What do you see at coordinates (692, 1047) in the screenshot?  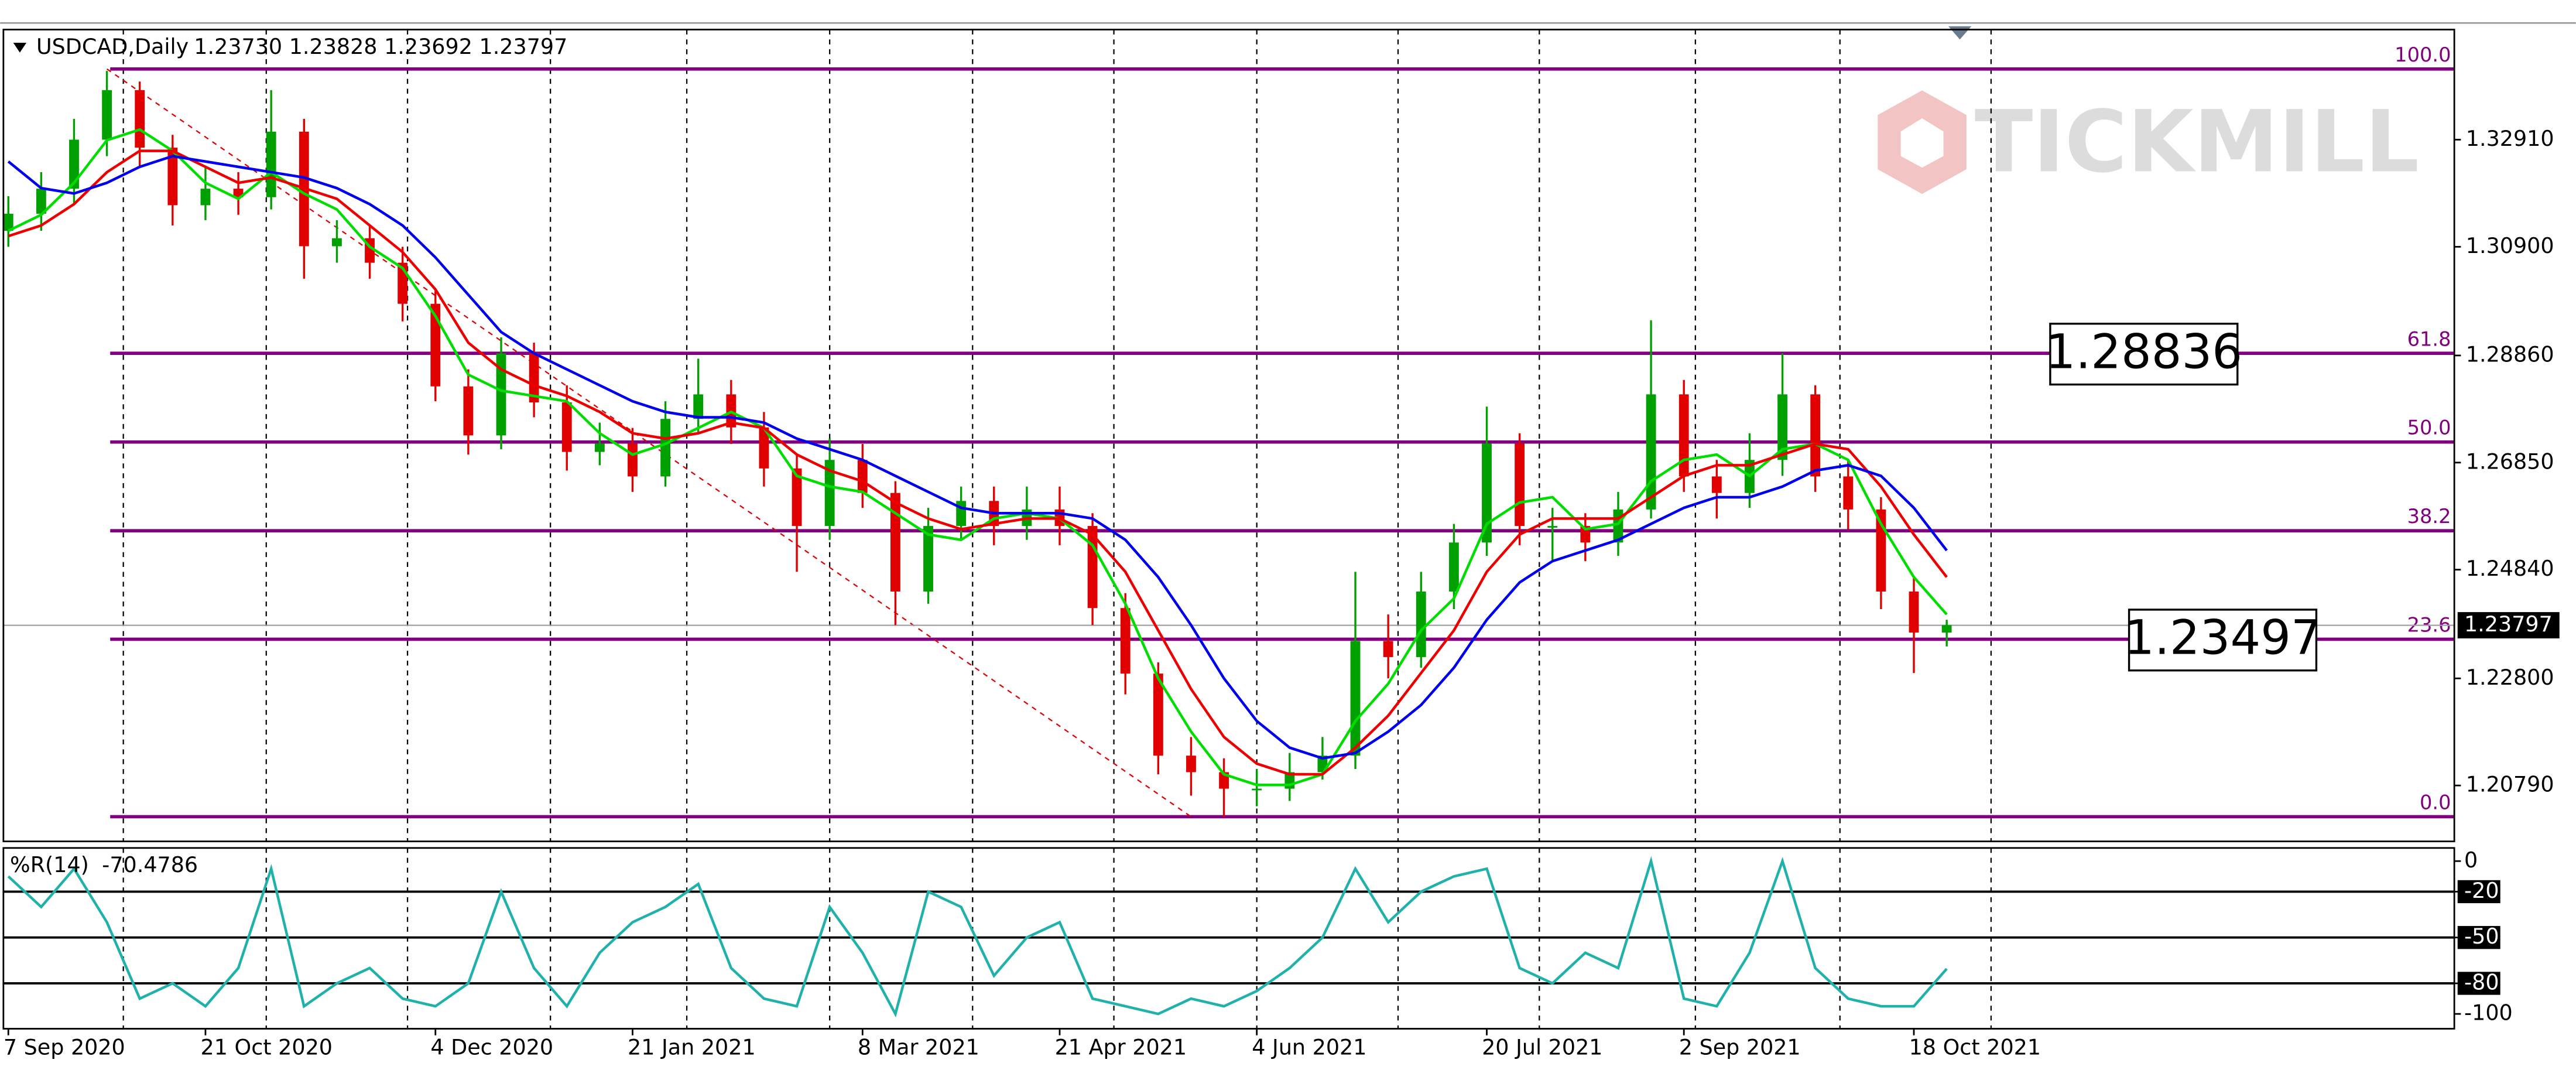 I see `x-tick-label: 21 Jan 2021` at bounding box center [692, 1047].